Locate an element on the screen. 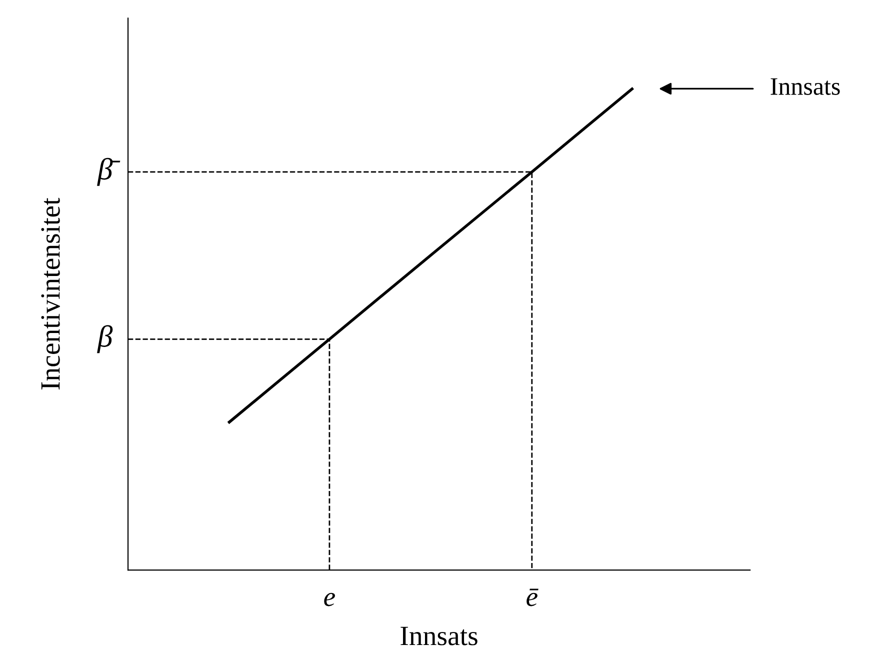  ref-line-label: β is located at coordinates (105, 339).